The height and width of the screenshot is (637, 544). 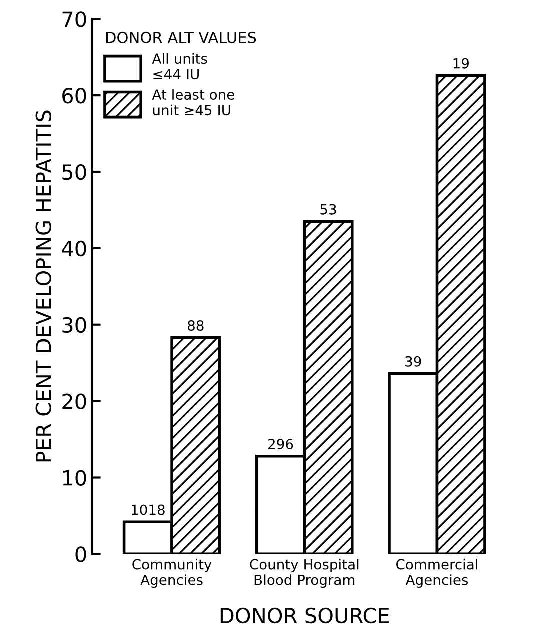 I want to click on y-tick-label: 60, so click(x=74, y=96).